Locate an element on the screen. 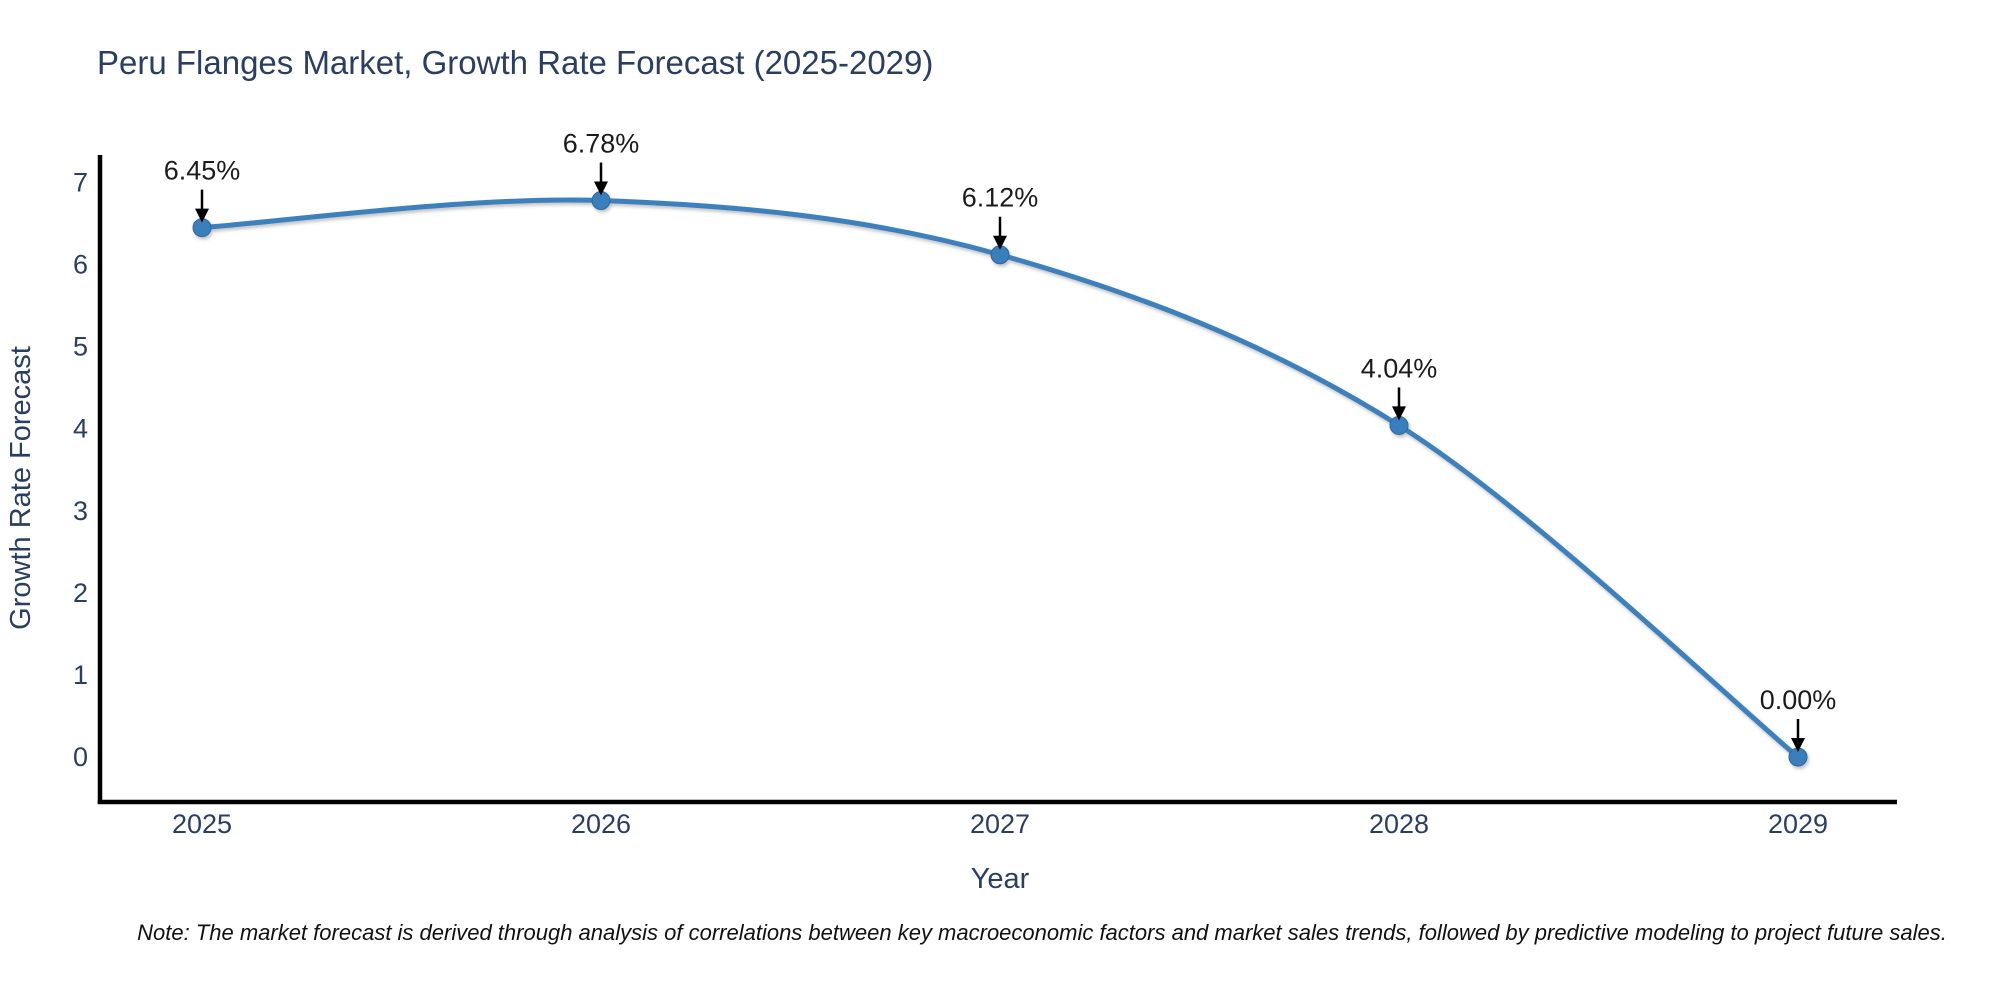 The height and width of the screenshot is (1000, 2000). y-tick-label: 3 is located at coordinates (80, 511).